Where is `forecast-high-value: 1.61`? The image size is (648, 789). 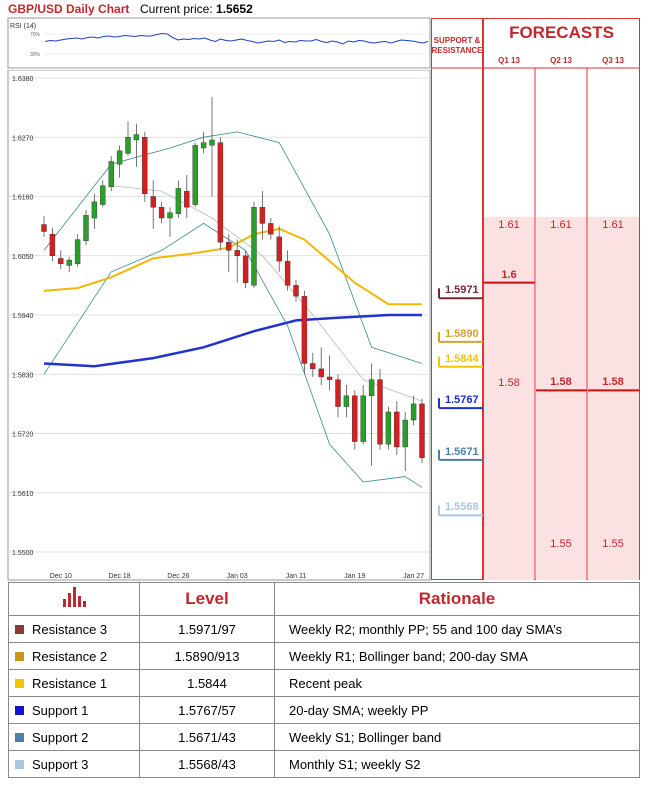 forecast-high-value: 1.61 is located at coordinates (561, 224).